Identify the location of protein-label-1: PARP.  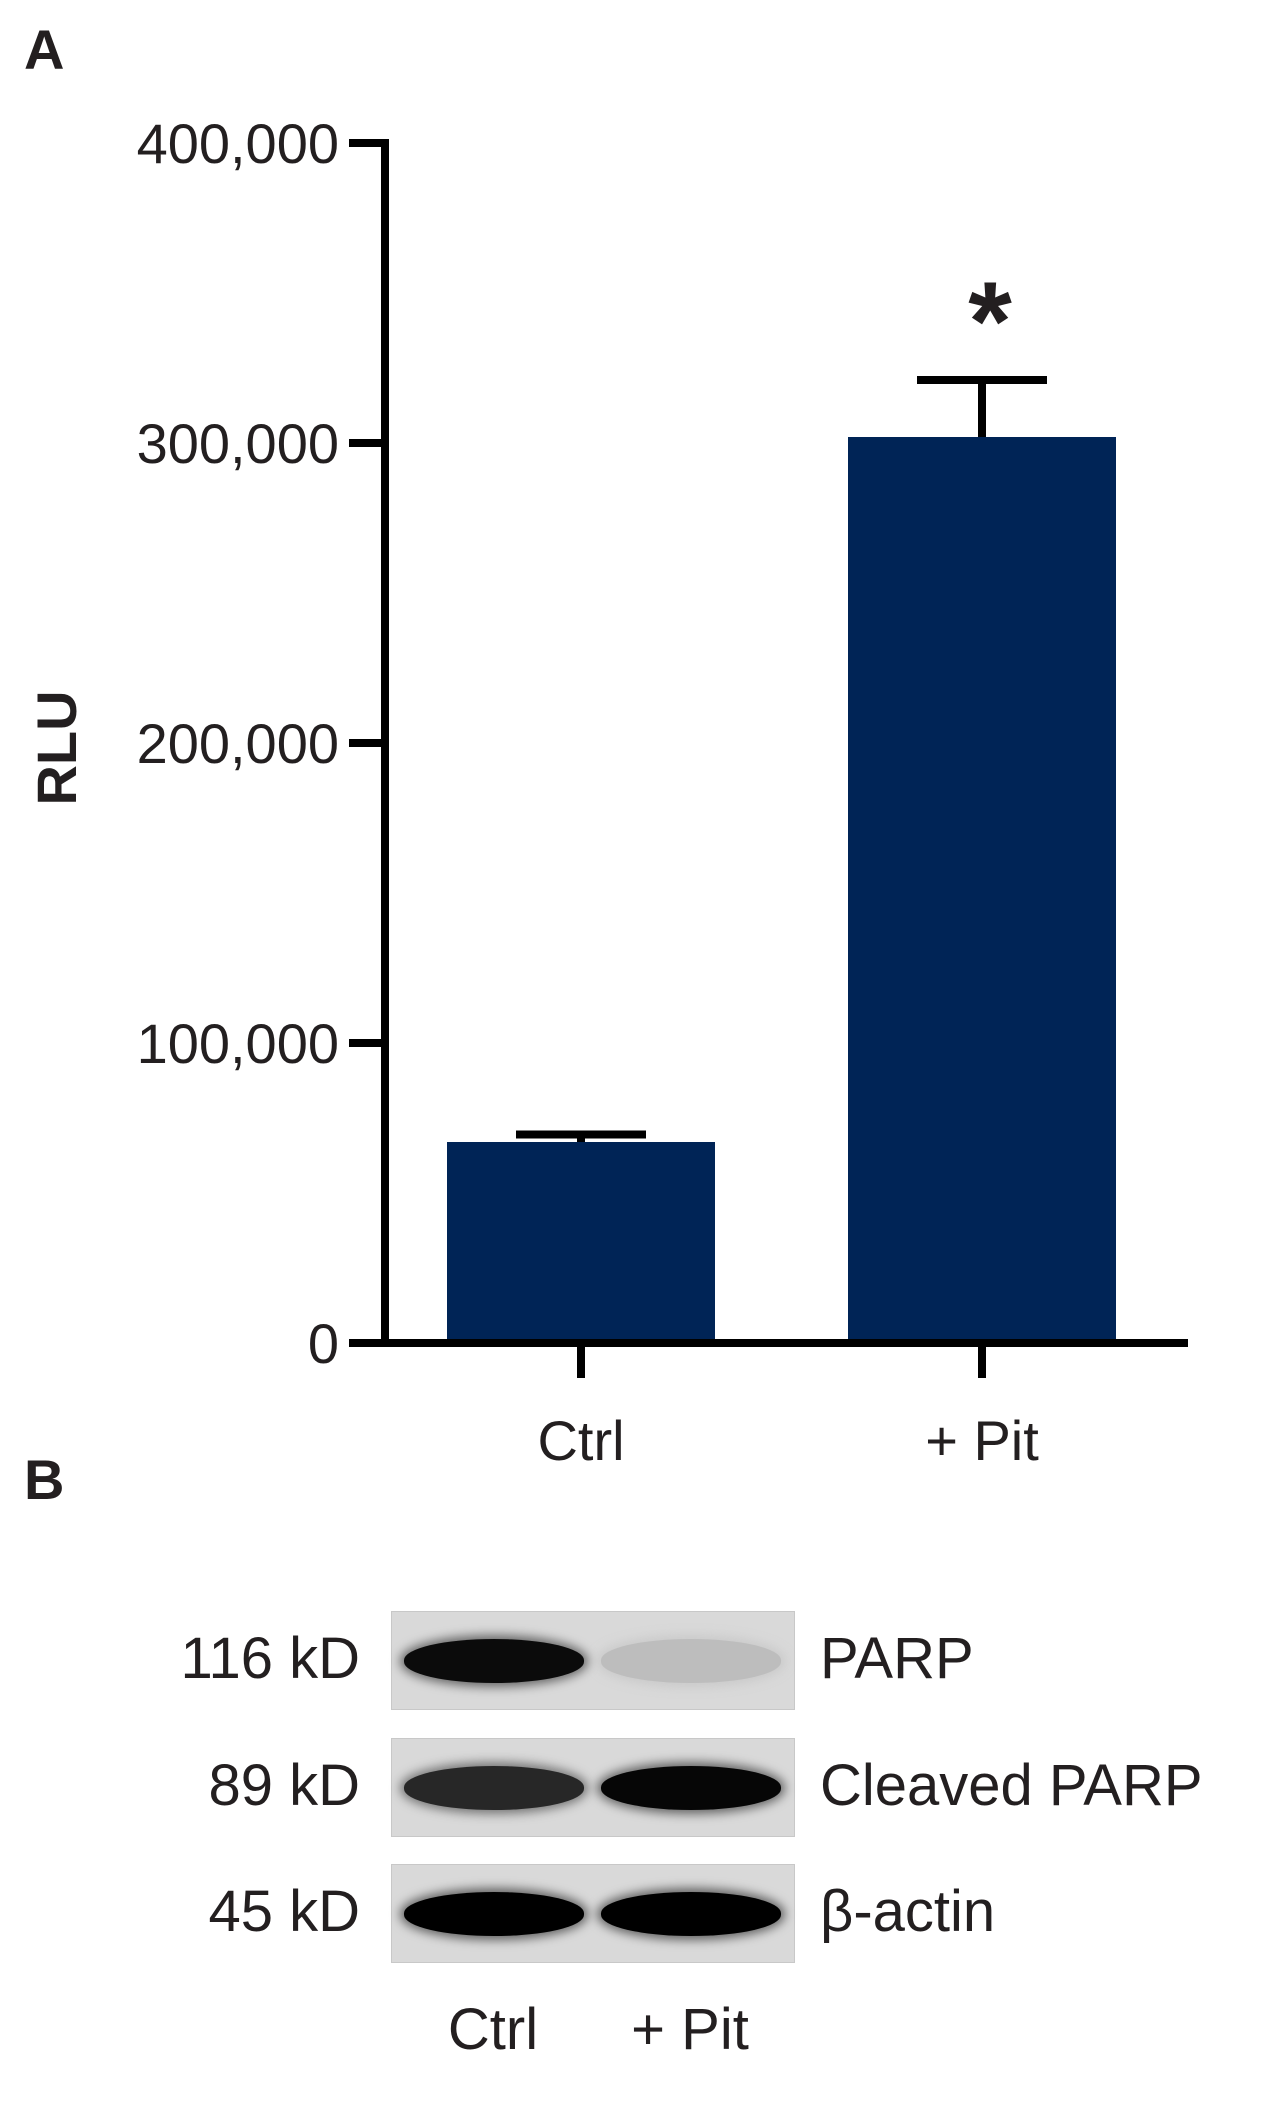
(897, 1658).